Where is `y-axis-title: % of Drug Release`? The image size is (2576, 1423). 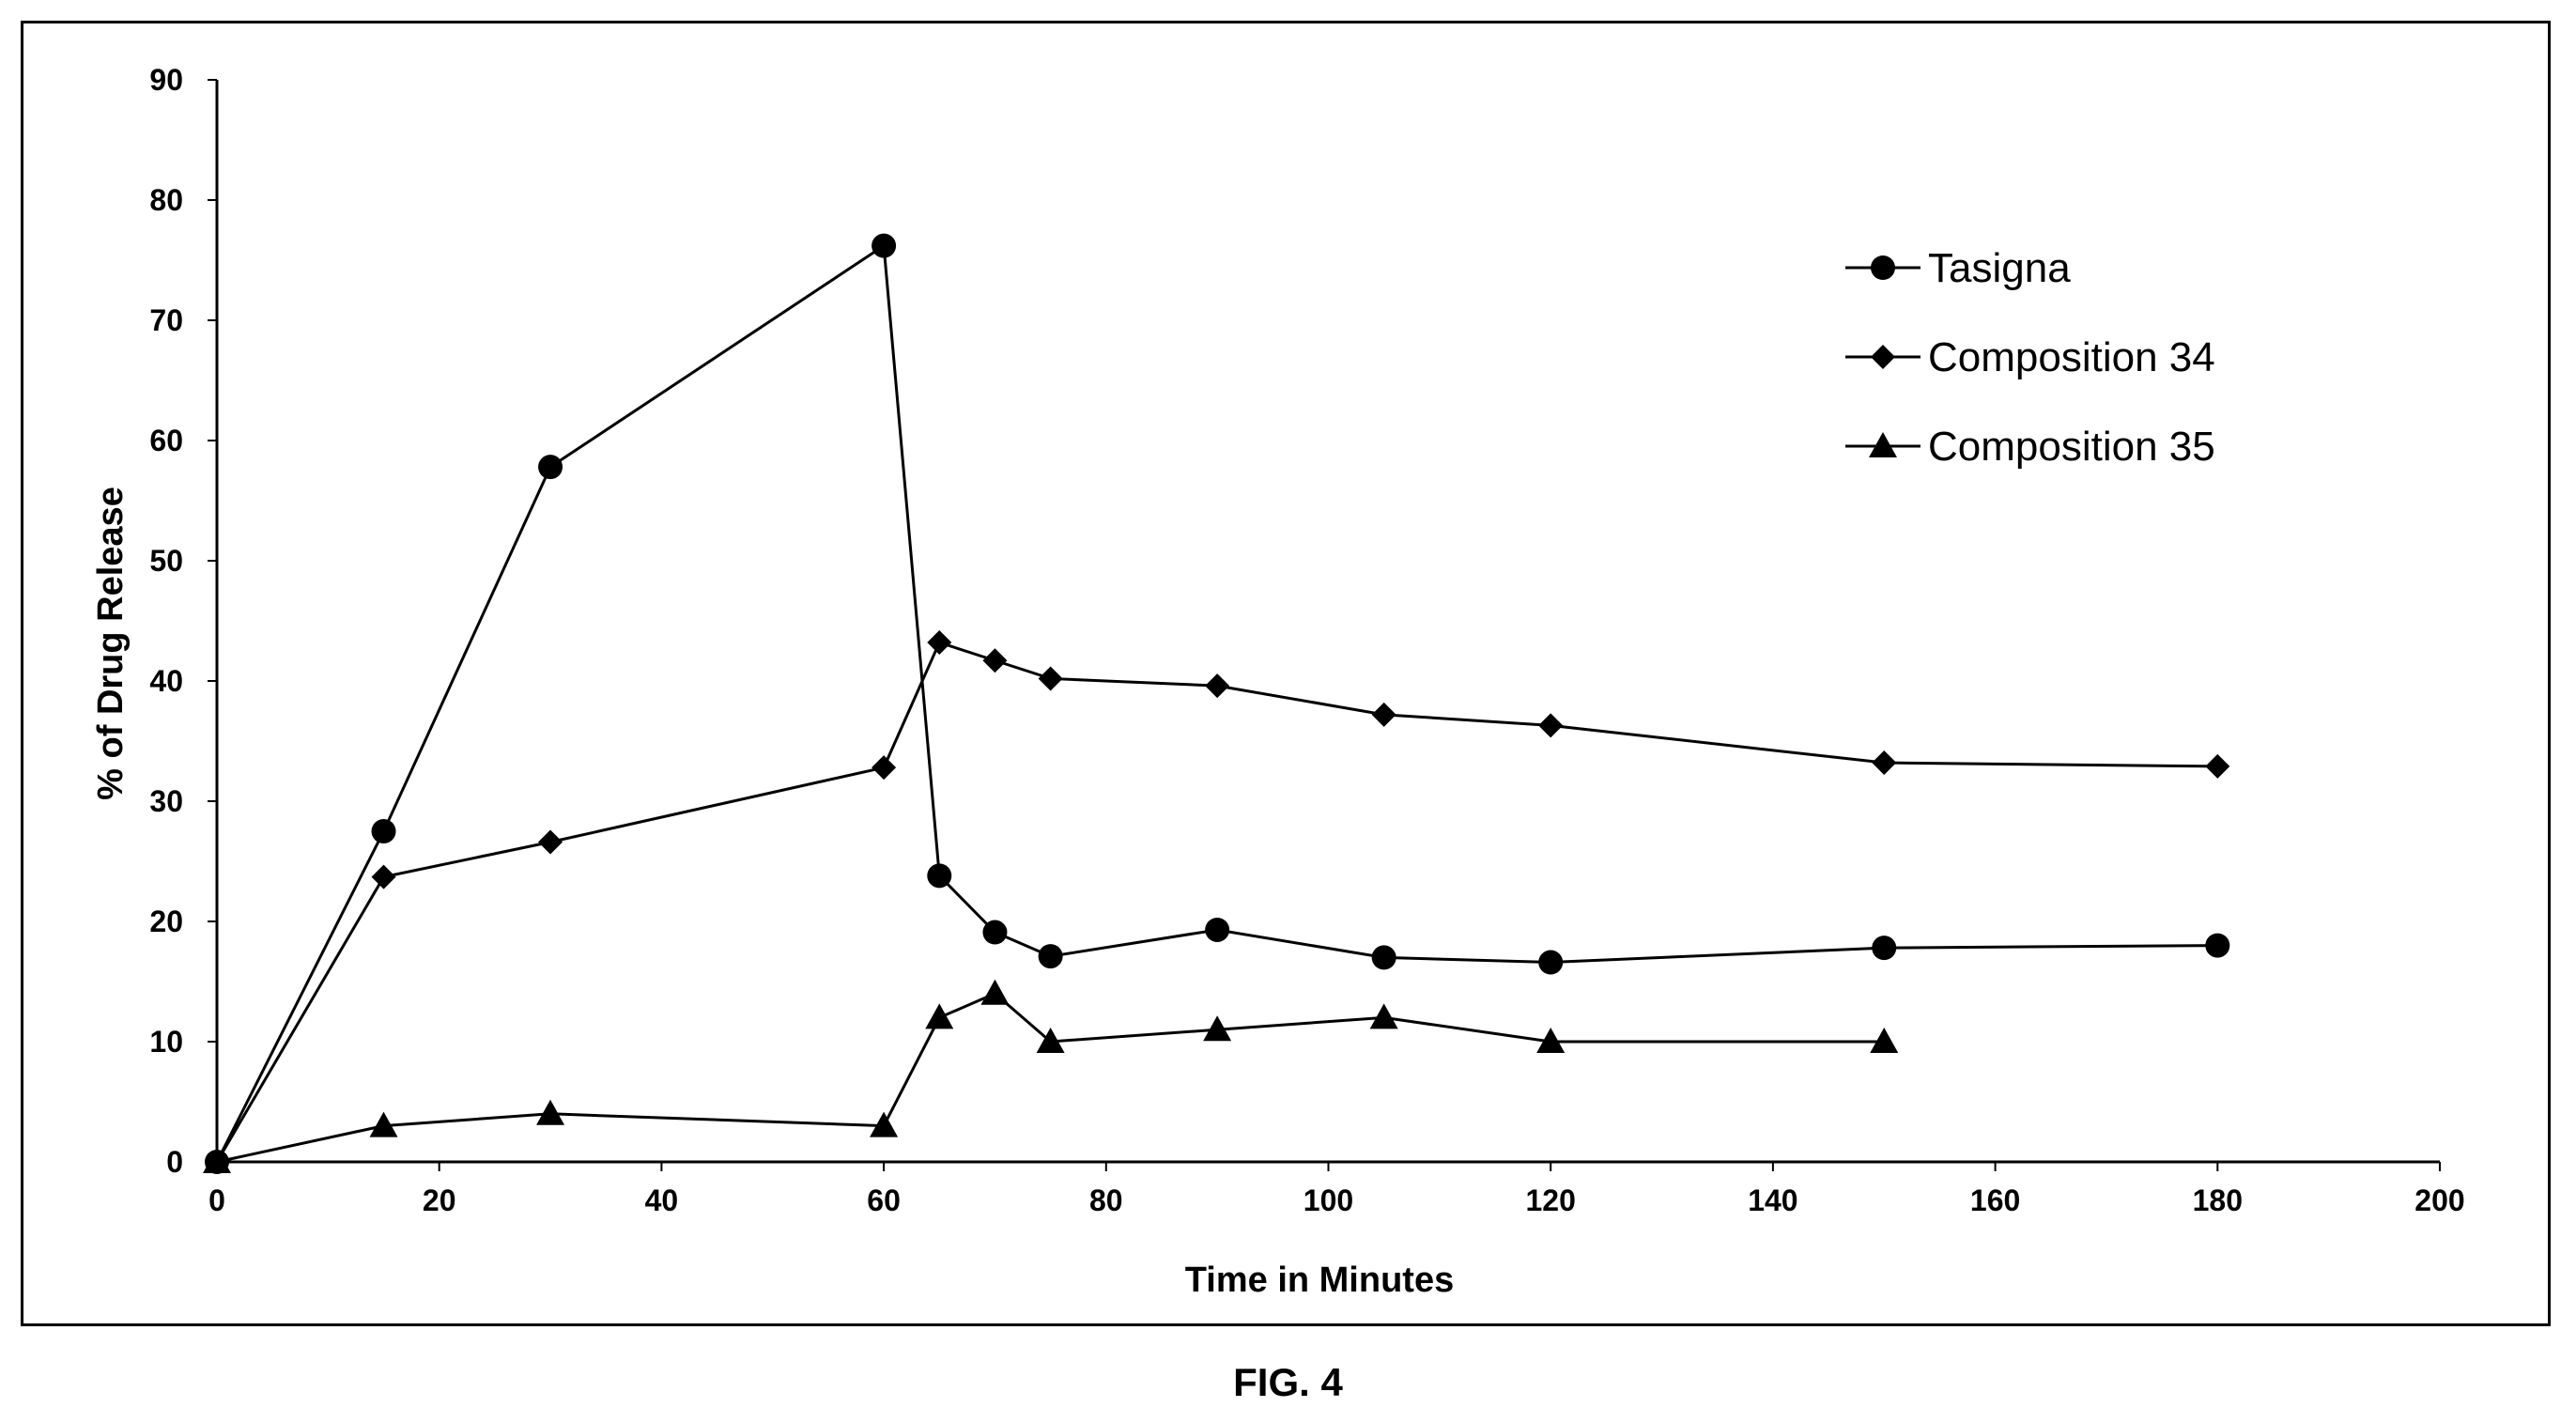 y-axis-title: % of Drug Release is located at coordinates (111, 643).